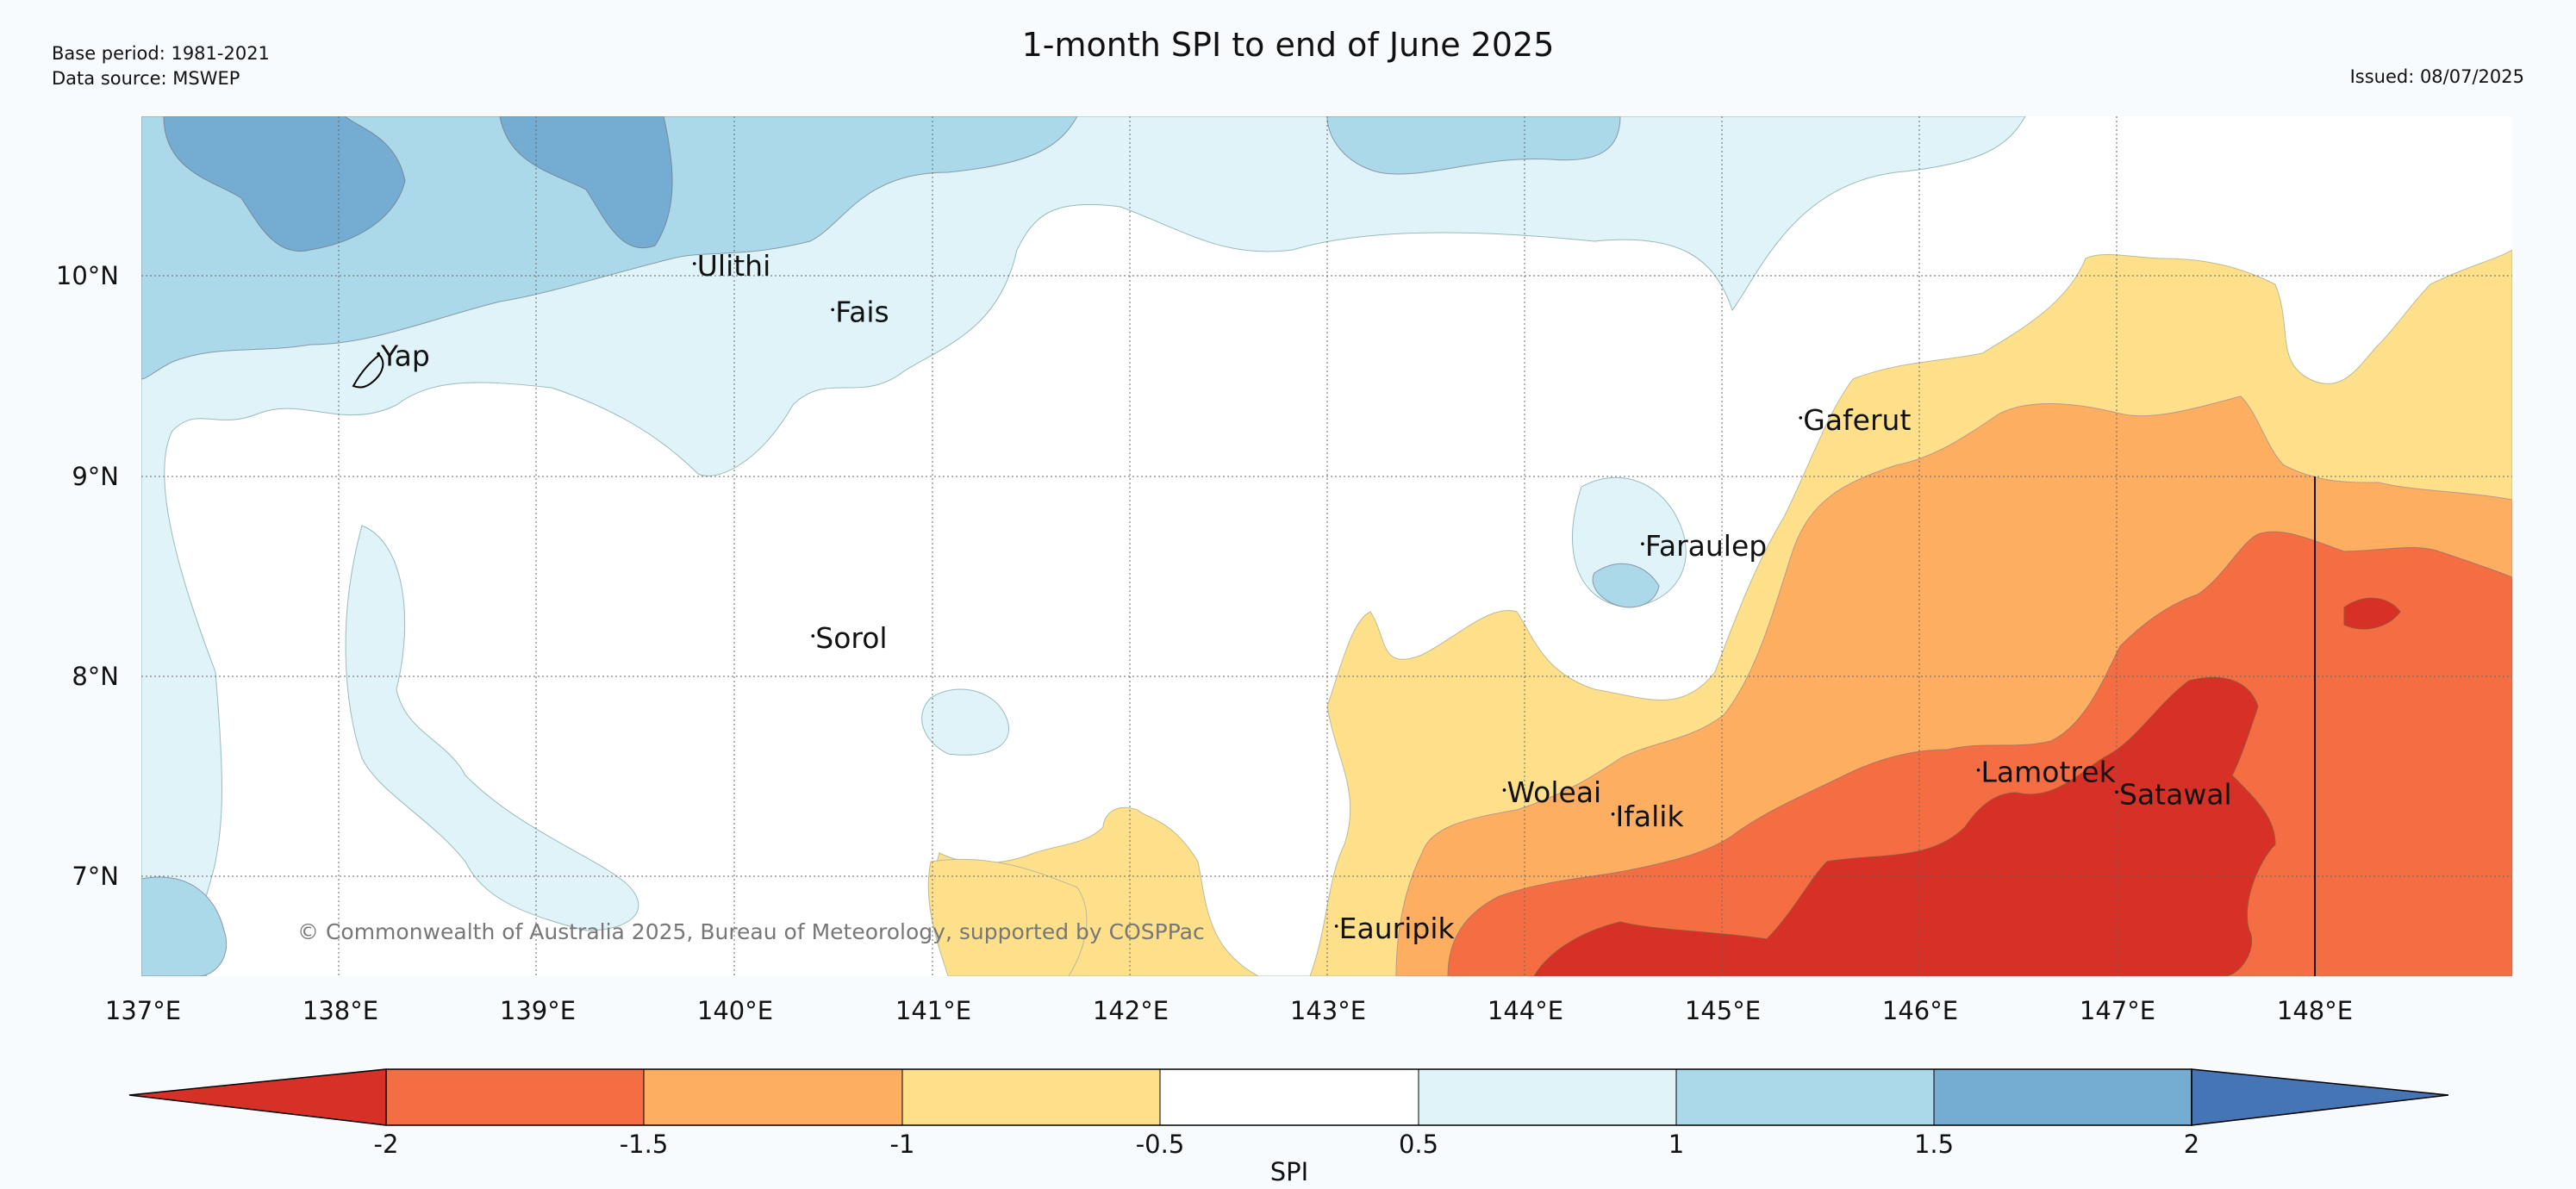  Describe the element at coordinates (87, 576) in the screenshot. I see `lat-tick-labels: 10°N 9°N 8°N 7°N` at that location.